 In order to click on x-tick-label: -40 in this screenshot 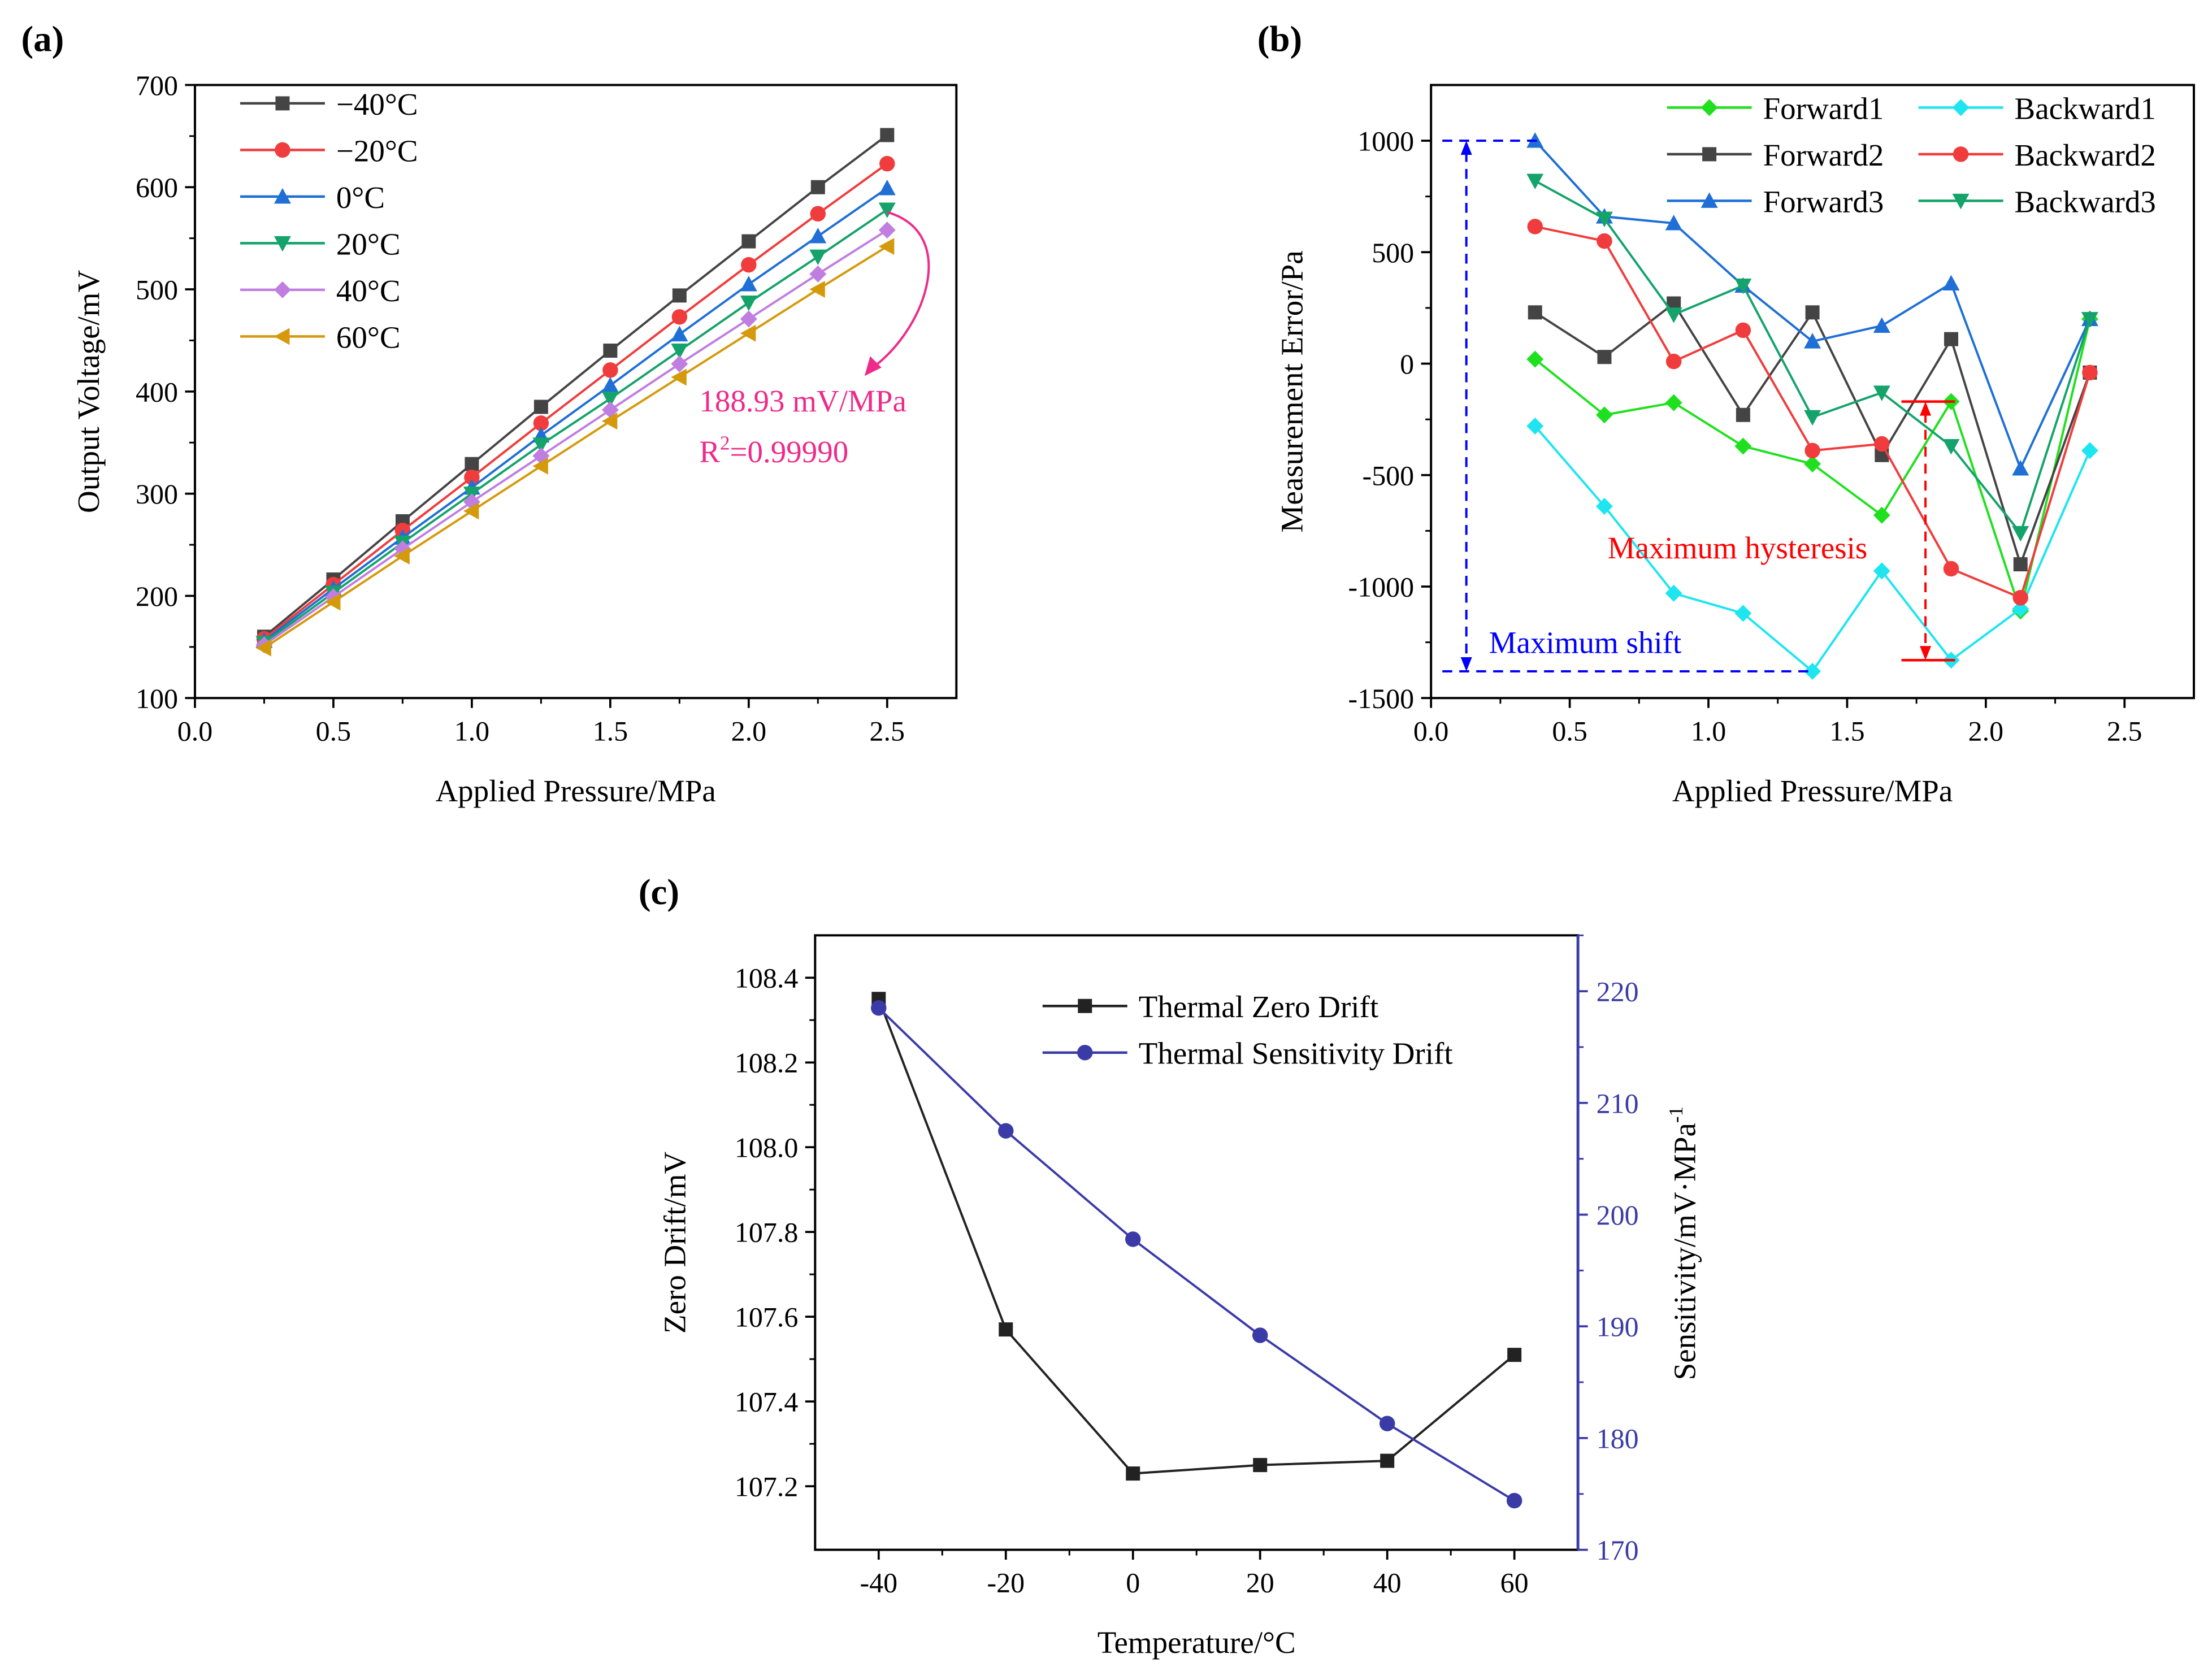, I will do `click(878, 1583)`.